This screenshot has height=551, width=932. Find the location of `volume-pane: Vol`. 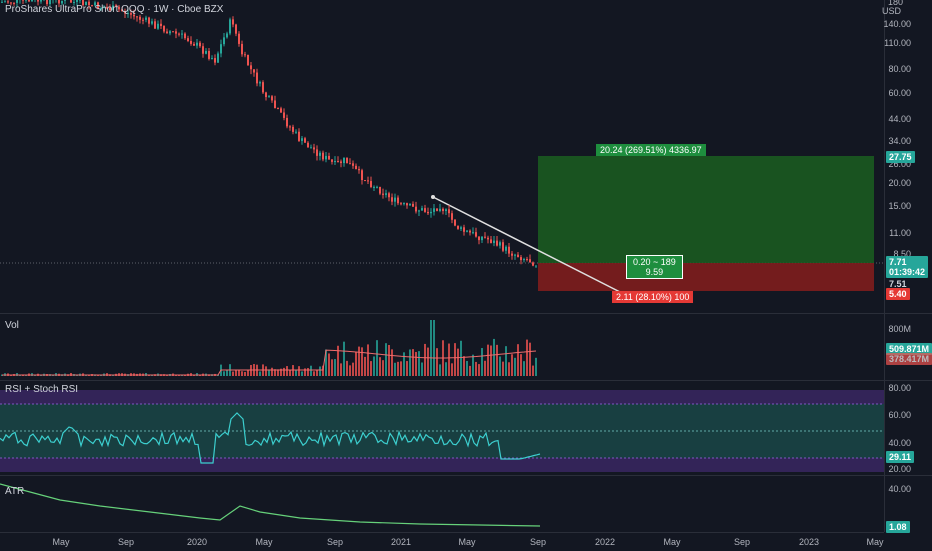

volume-pane: Vol is located at coordinates (442, 347).